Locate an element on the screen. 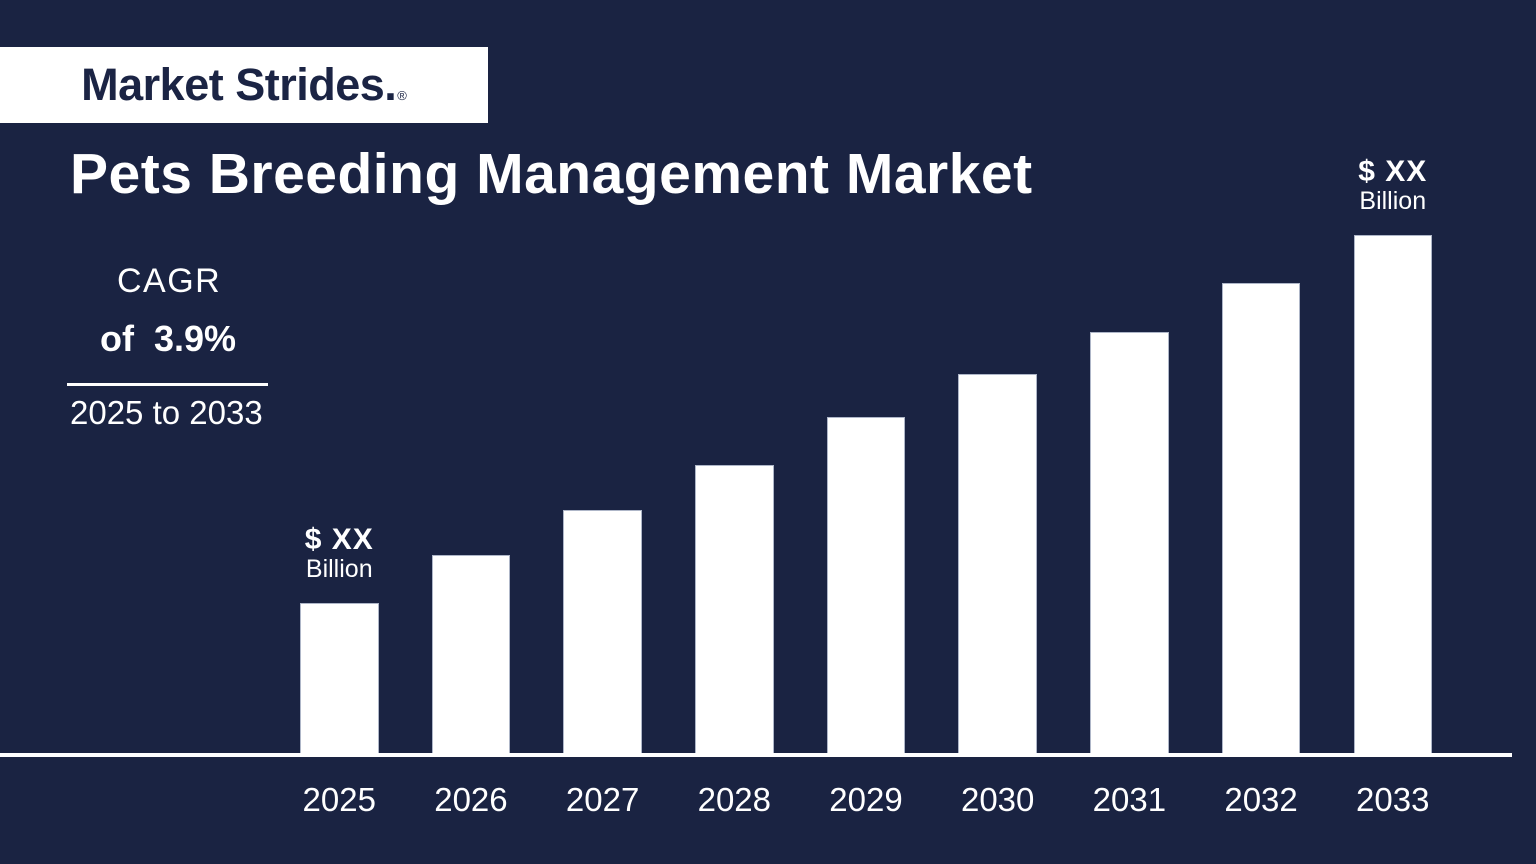 This screenshot has width=1536, height=864. bar-column-2033: $ XX Billion is located at coordinates (1392, 376).